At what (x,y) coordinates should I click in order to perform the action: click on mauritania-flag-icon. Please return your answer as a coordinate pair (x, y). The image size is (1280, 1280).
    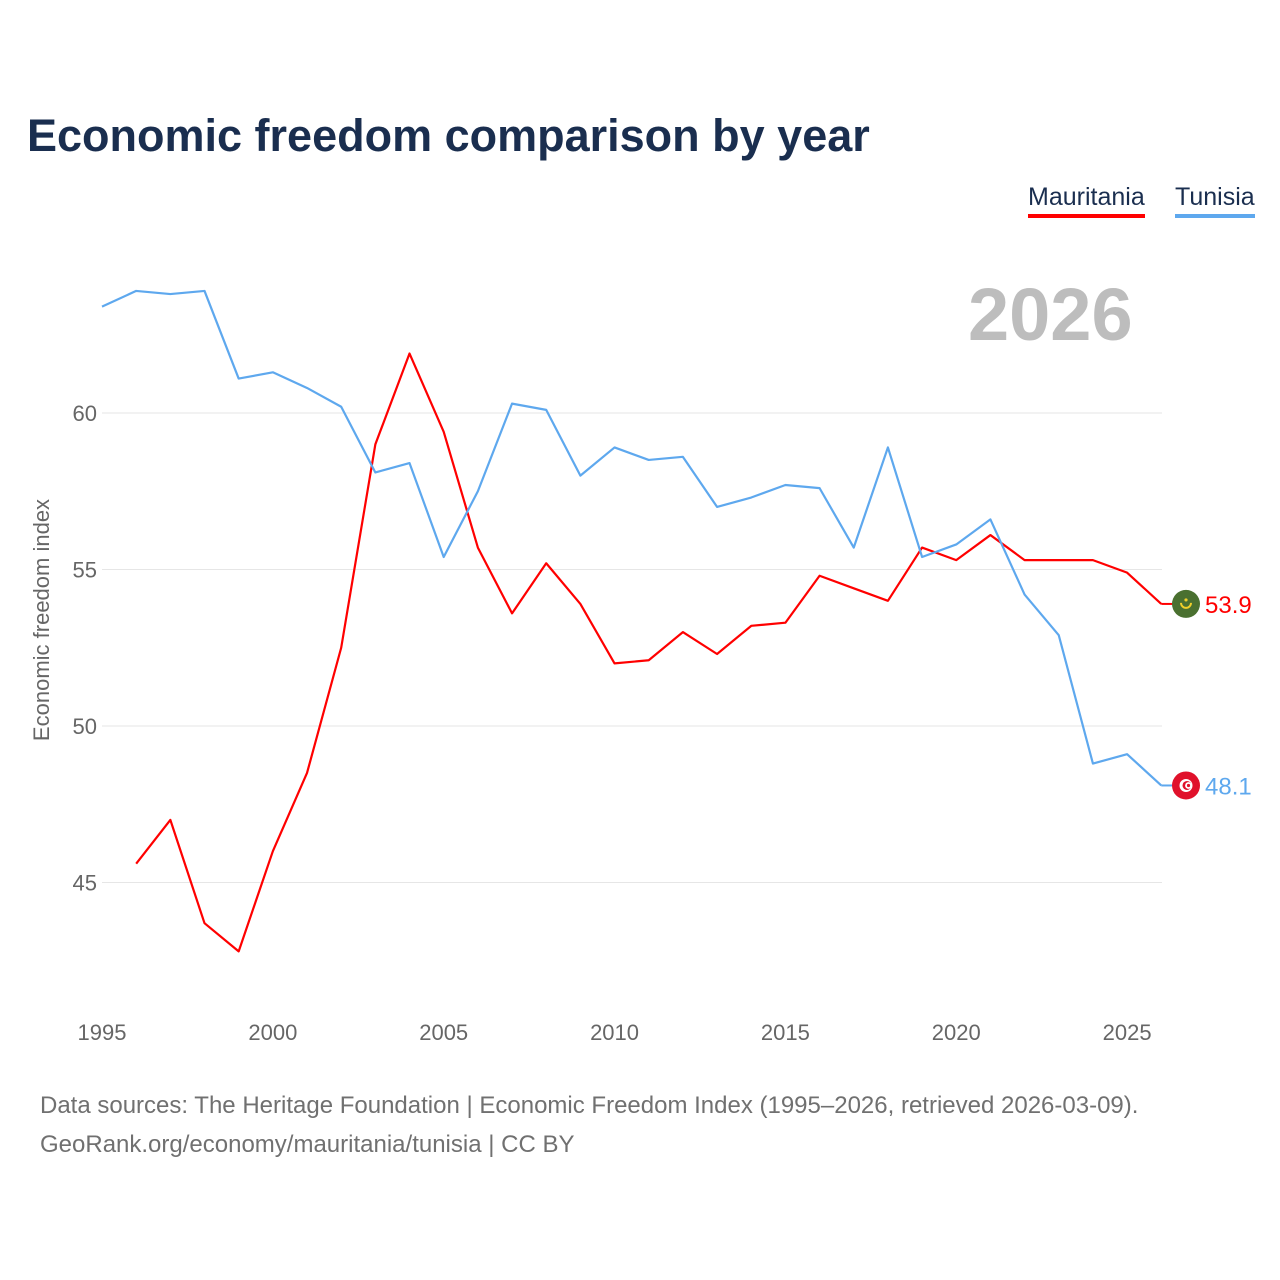
    Looking at the image, I should click on (1186, 603).